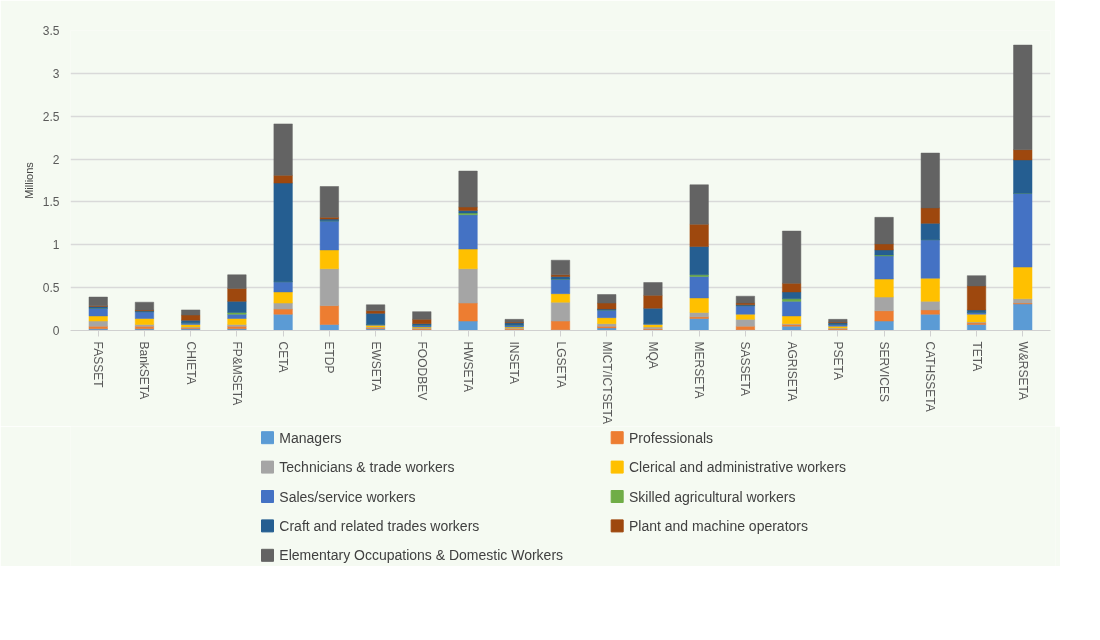 The width and height of the screenshot is (1100, 640). I want to click on x-tick-label: FOODBEV, so click(421, 371).